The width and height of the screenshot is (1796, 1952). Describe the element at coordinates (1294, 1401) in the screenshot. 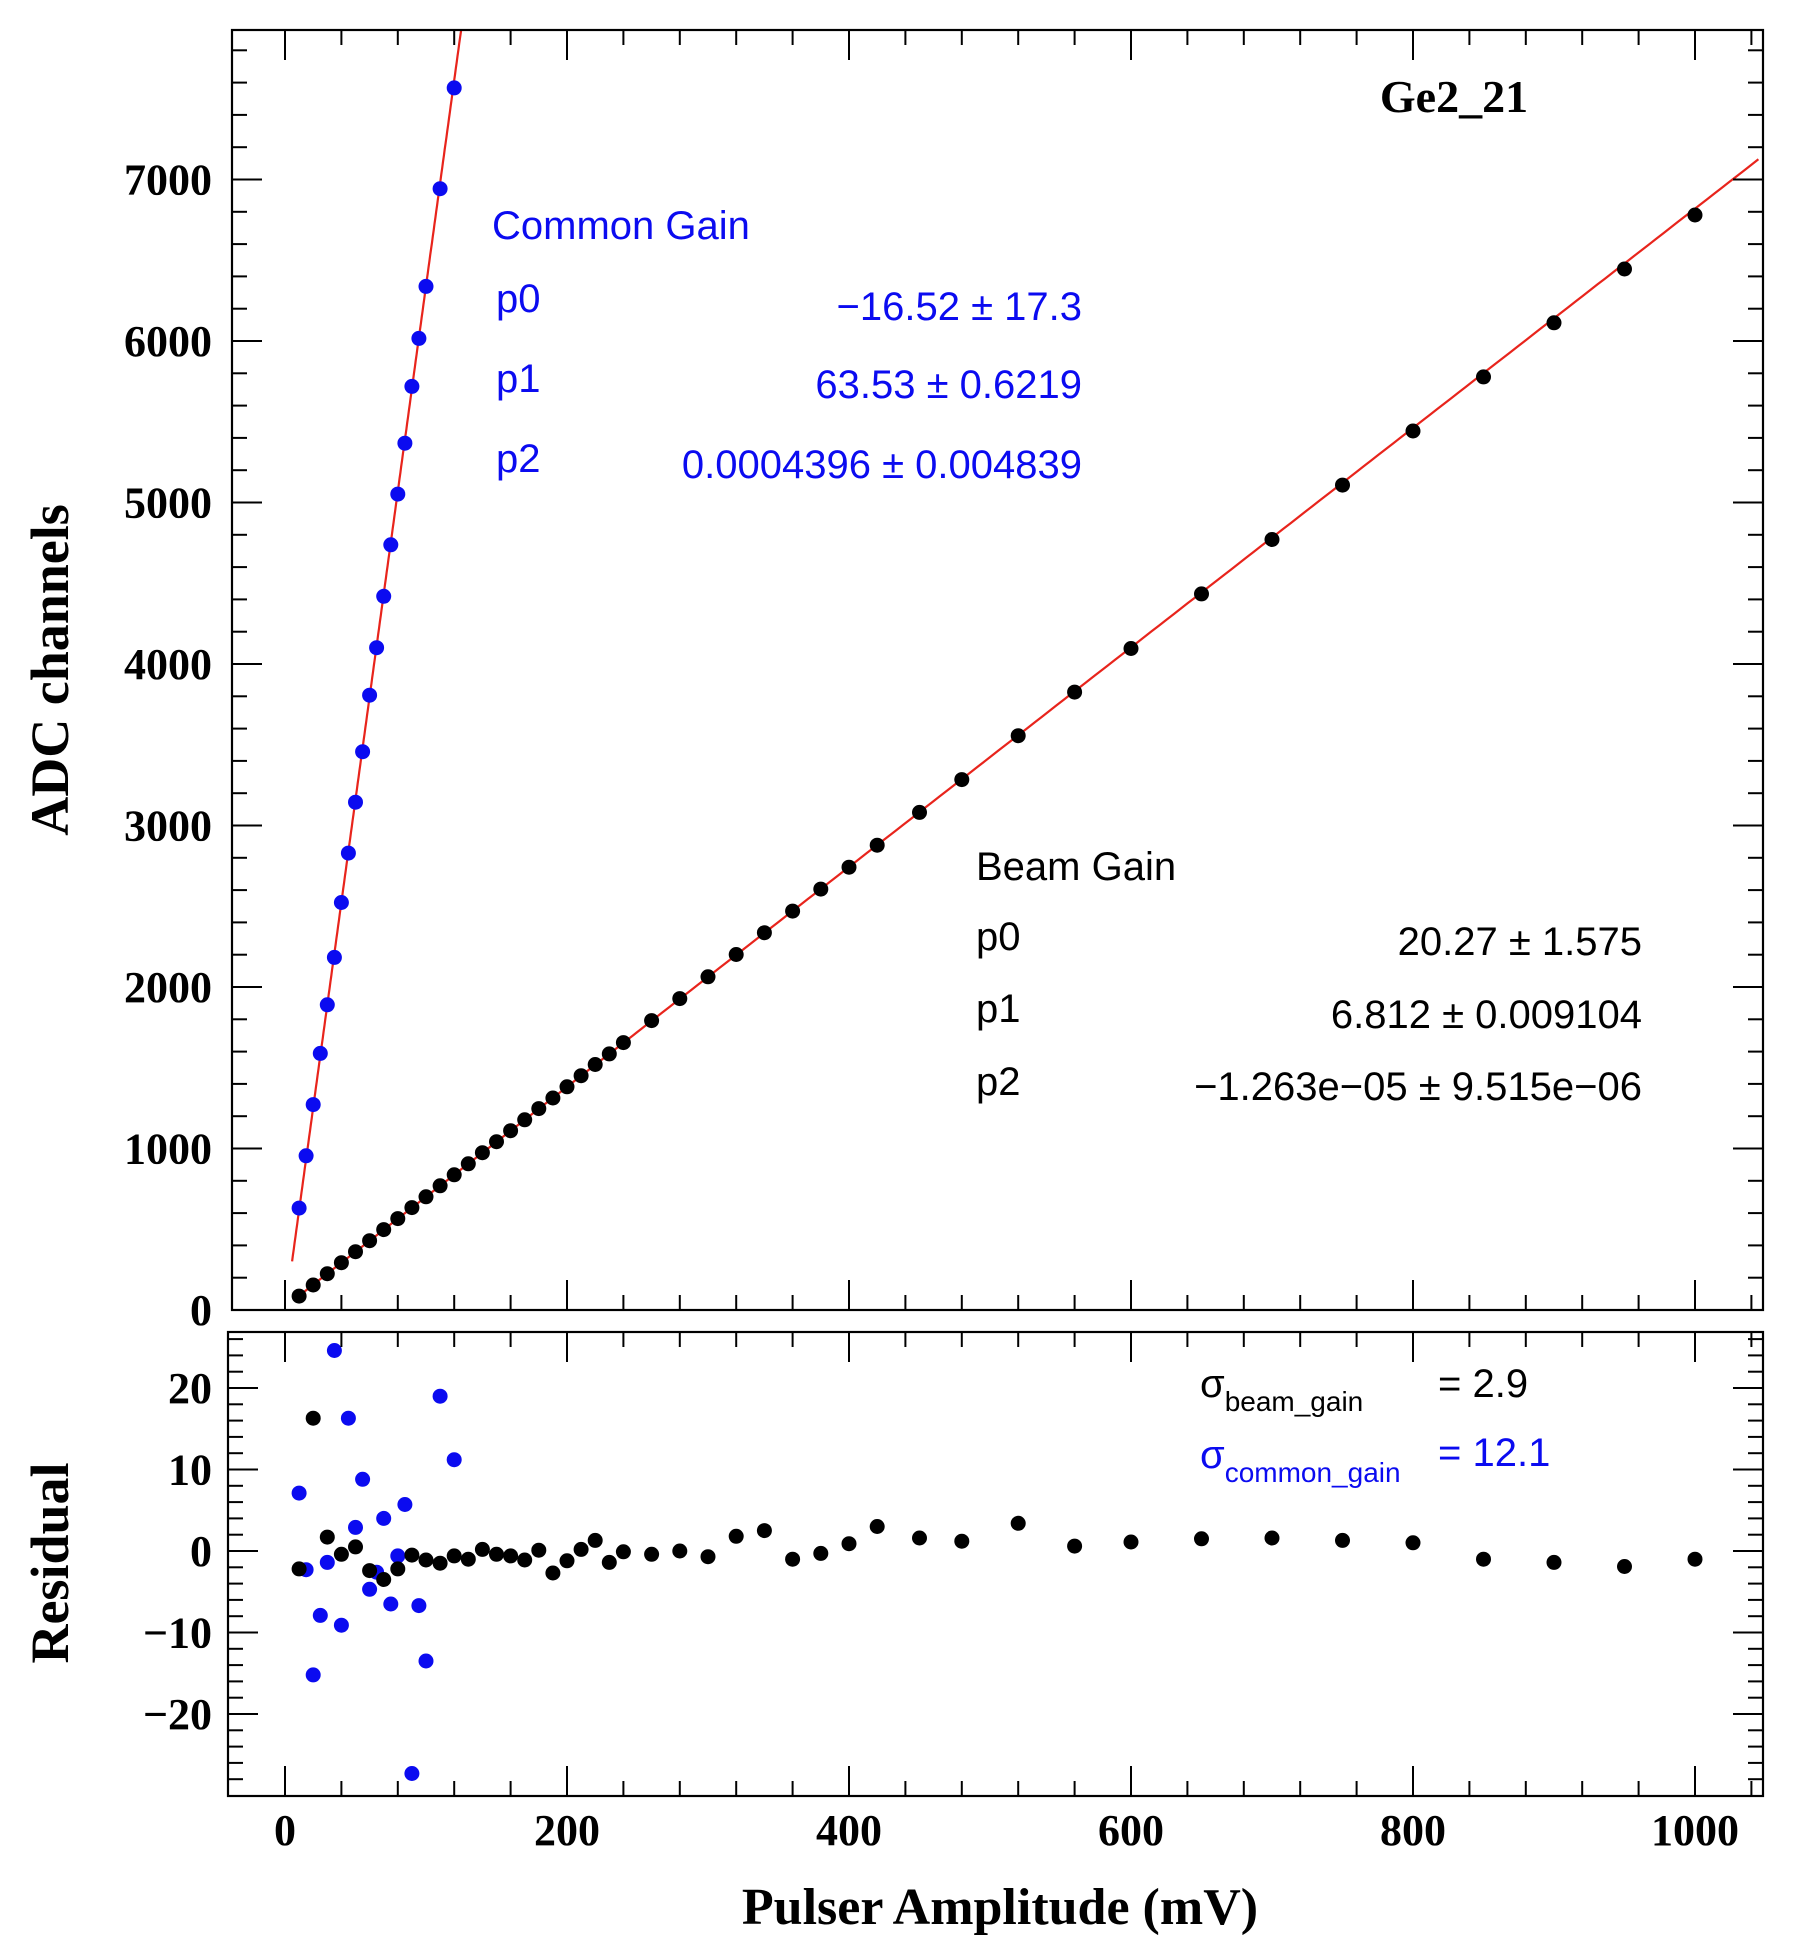

I see `sigma-beam-subscript: beam_gain` at that location.